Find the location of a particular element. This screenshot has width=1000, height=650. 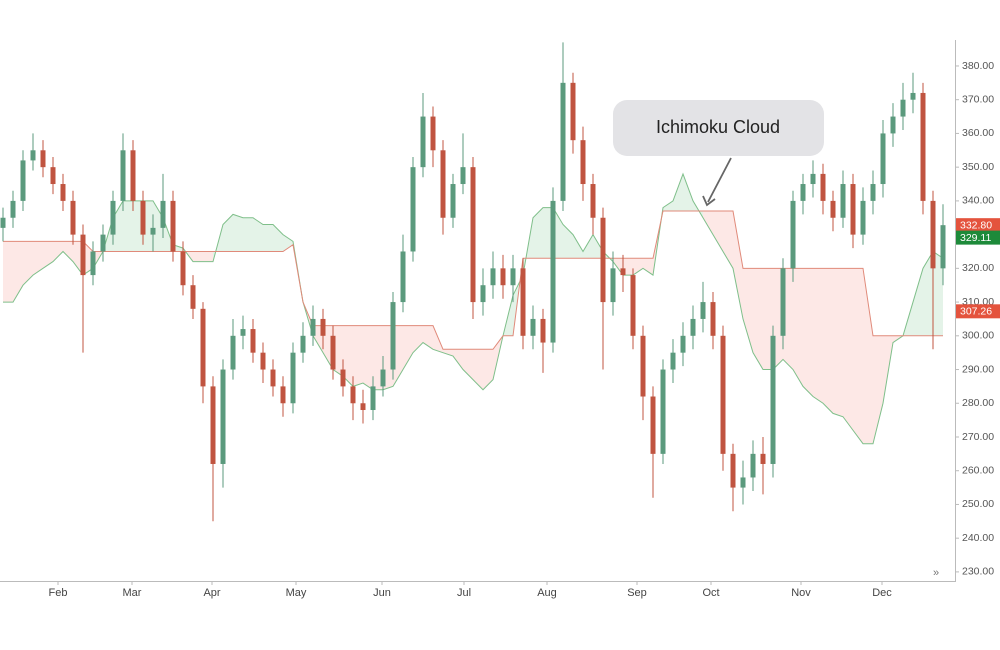

price-tag-label: 332.80 is located at coordinates (976, 225).